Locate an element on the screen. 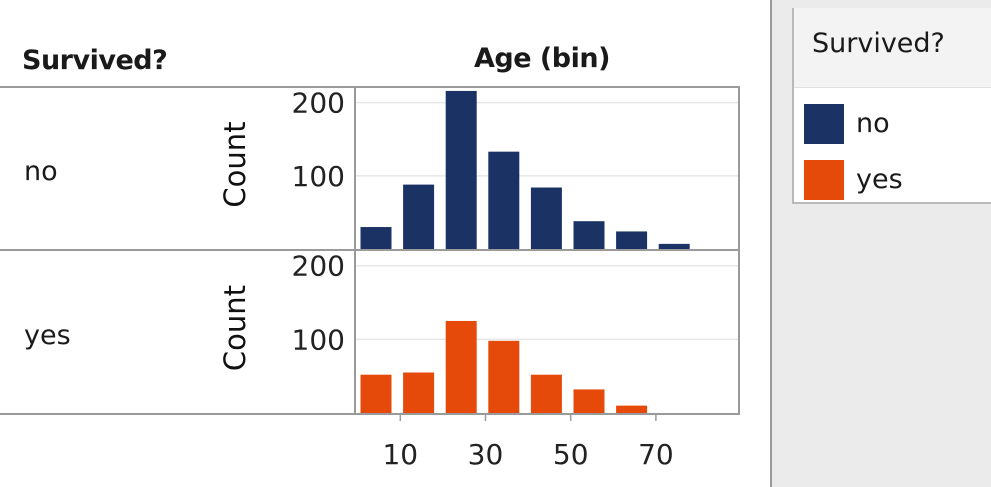  y-tick-yes-200: 200 is located at coordinates (318, 266).